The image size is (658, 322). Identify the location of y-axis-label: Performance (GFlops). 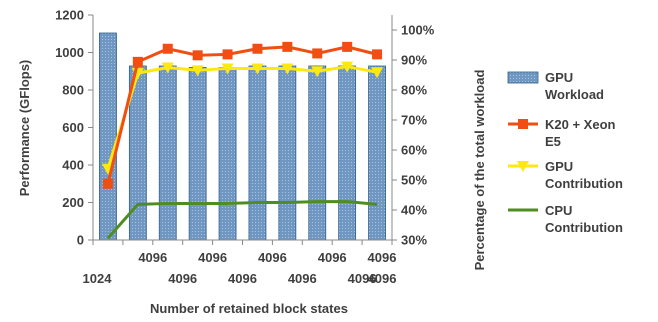
(24, 128).